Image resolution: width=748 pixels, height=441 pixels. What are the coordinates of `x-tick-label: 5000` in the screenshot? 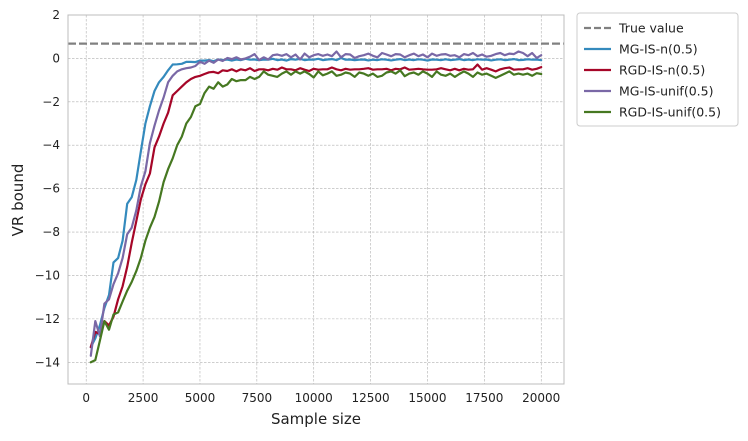 It's located at (200, 398).